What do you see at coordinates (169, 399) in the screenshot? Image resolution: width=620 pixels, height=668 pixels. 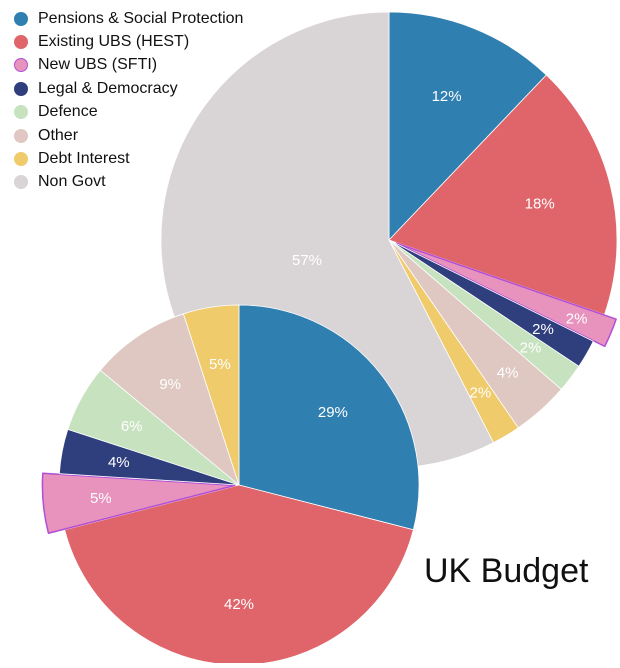 I see `pie-slice-other` at bounding box center [169, 399].